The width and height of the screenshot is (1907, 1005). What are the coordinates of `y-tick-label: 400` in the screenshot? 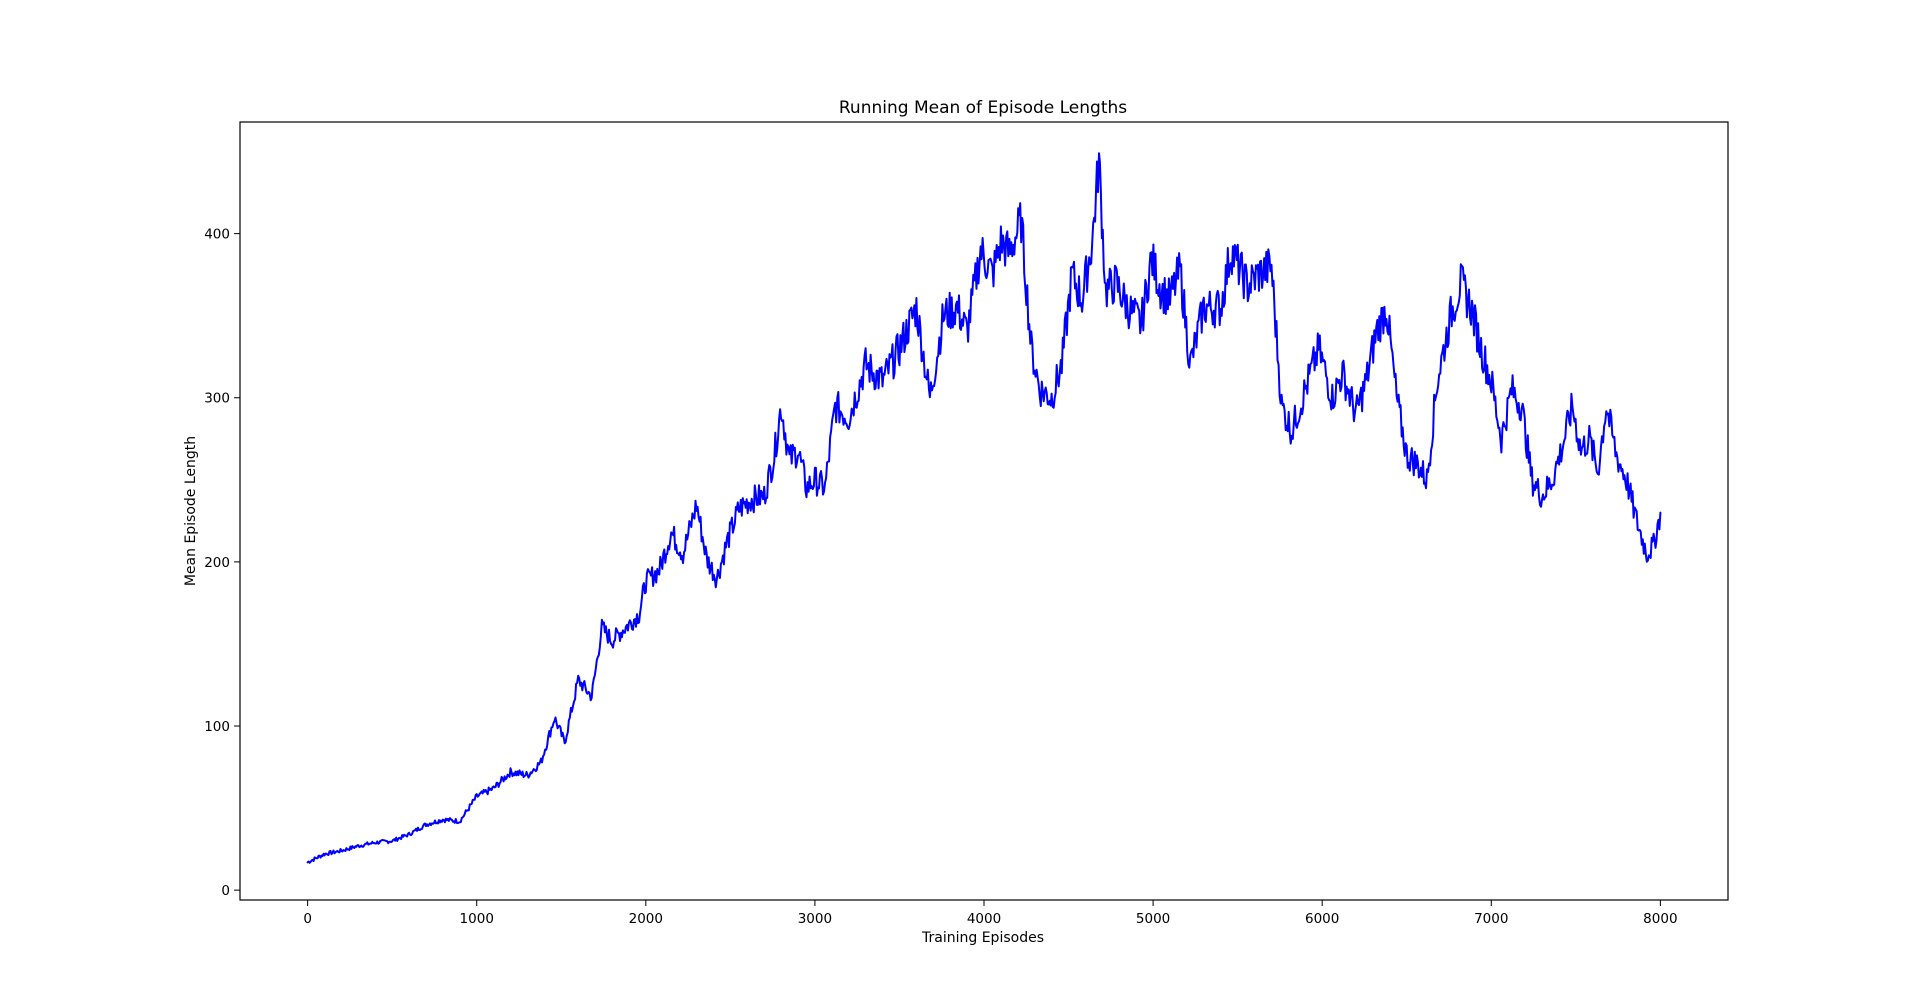 It's located at (217, 235).